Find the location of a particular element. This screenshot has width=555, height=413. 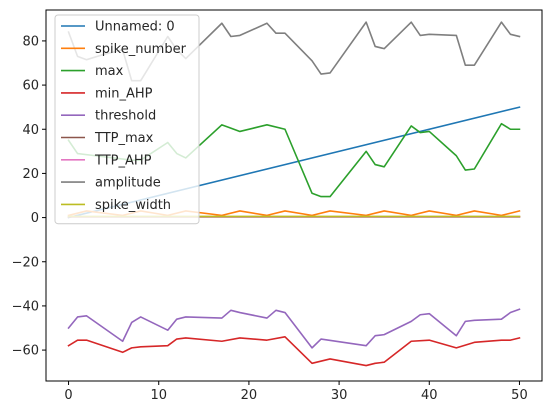

legend-label: spike_number is located at coordinates (141, 49).